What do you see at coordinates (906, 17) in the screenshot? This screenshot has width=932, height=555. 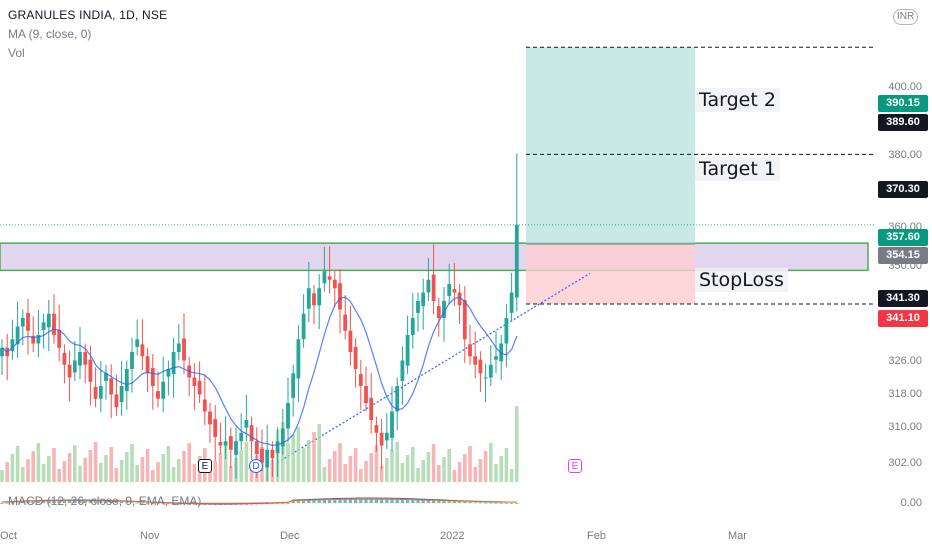 I see `currency-badge: INR` at bounding box center [906, 17].